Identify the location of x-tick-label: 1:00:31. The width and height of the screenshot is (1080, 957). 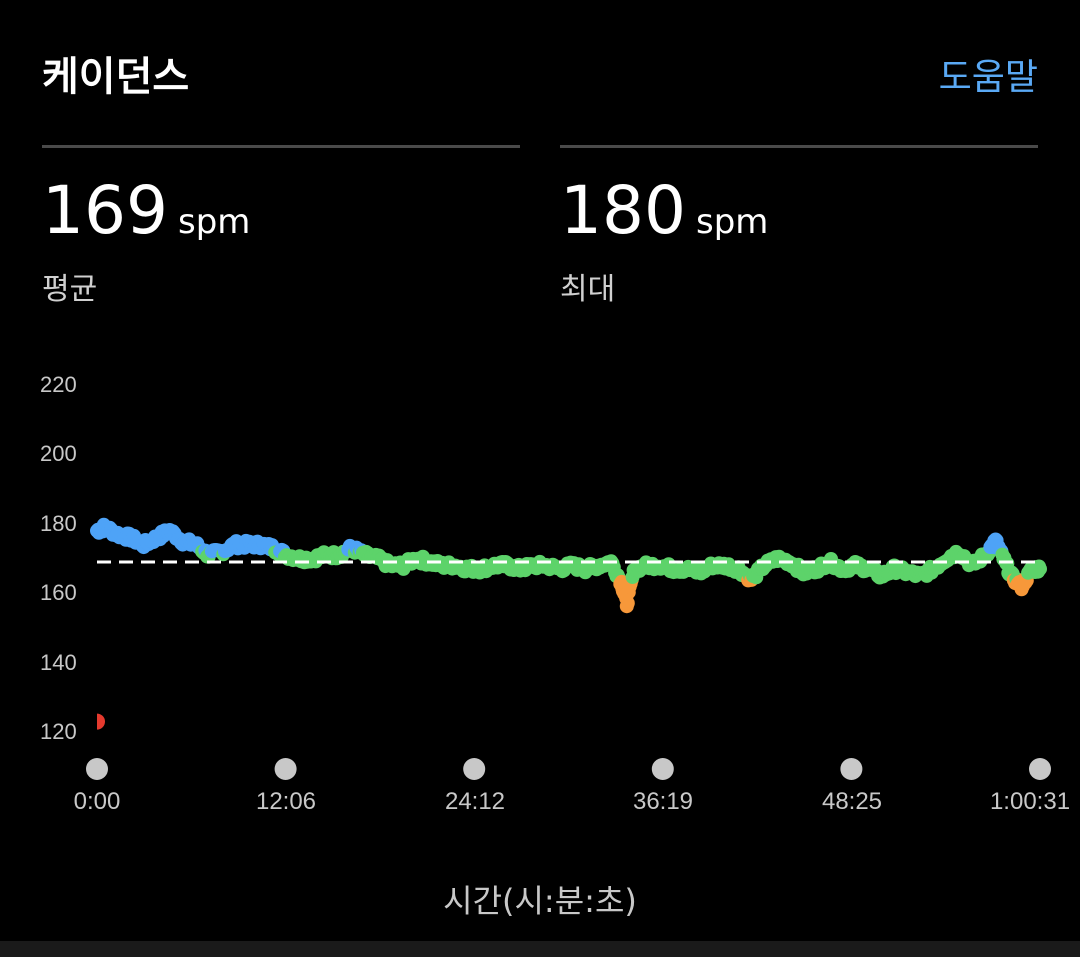
(1030, 801).